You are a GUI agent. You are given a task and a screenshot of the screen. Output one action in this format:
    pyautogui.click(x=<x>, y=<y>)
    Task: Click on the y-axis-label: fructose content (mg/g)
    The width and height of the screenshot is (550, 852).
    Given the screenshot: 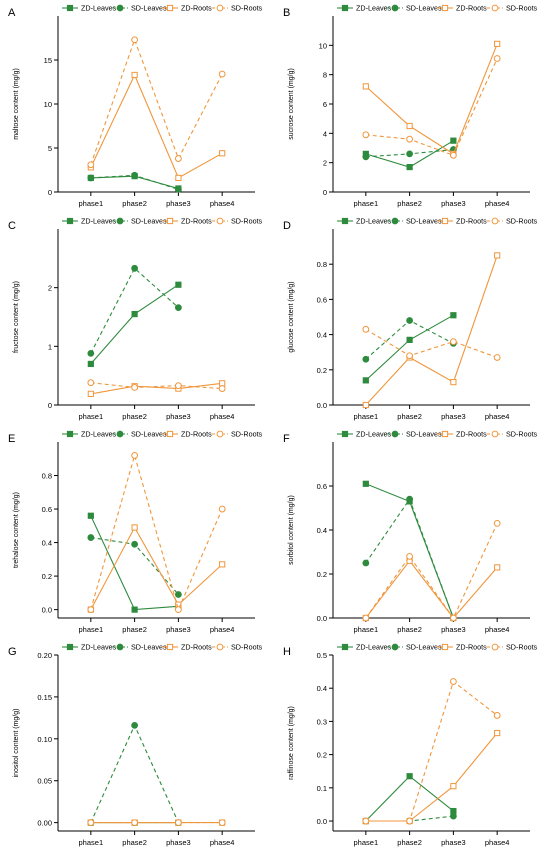 What is the action you would take?
    pyautogui.click(x=16, y=317)
    